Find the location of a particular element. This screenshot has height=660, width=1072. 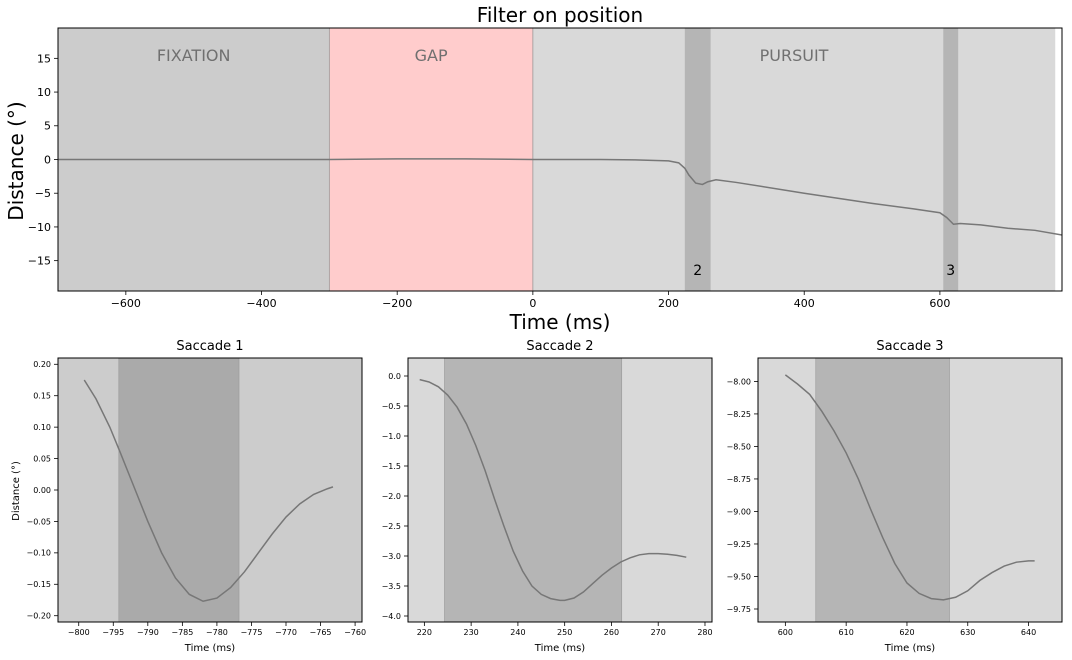

saccade-3-x-tick-label: 610 is located at coordinates (846, 632).